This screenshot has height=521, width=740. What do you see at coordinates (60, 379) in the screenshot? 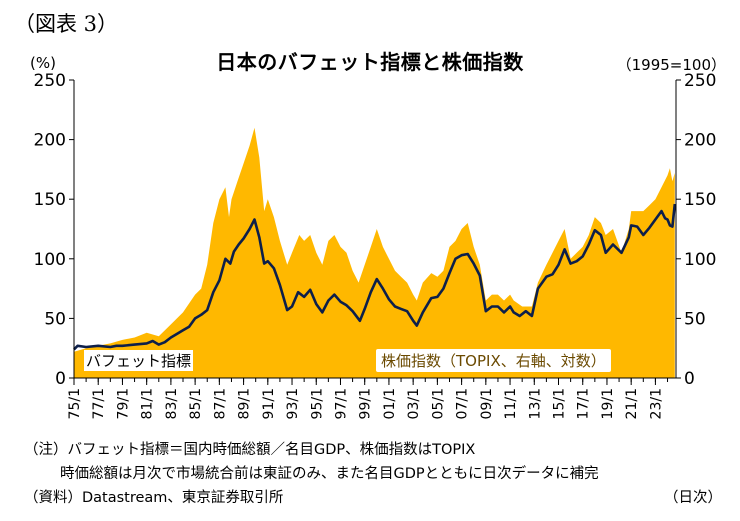
I see `left-tick-label: 0` at bounding box center [60, 379].